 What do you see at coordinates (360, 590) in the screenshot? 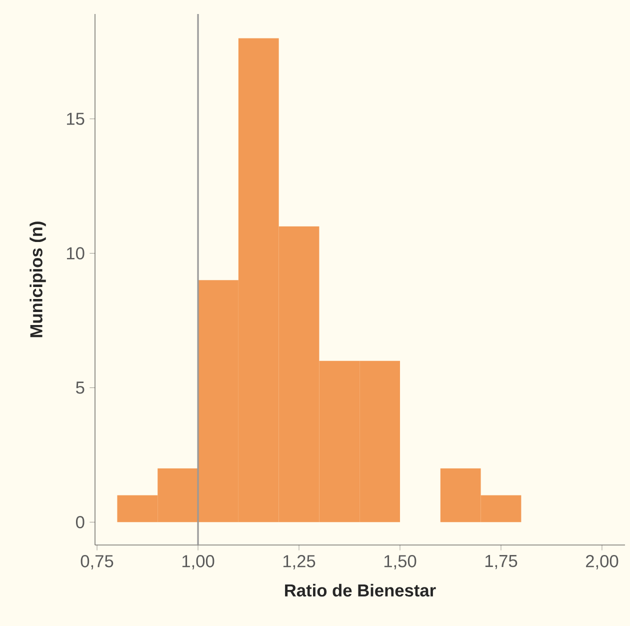
I see `x-axis-title: Ratio de Bienestar` at bounding box center [360, 590].